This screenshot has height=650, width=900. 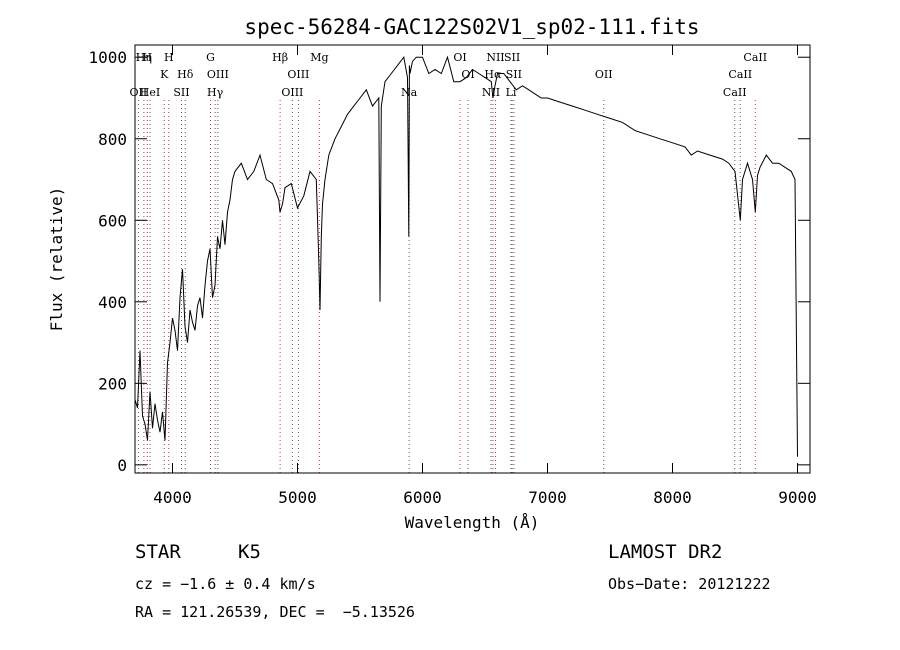 I want to click on line-marker-label-19: Hα, so click(x=493, y=74).